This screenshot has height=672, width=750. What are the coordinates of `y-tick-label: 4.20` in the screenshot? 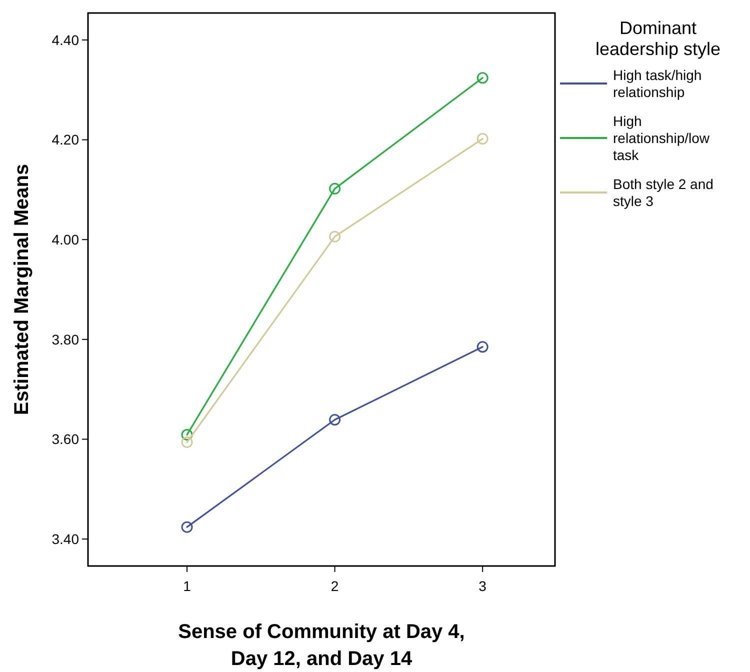 It's located at (66, 140).